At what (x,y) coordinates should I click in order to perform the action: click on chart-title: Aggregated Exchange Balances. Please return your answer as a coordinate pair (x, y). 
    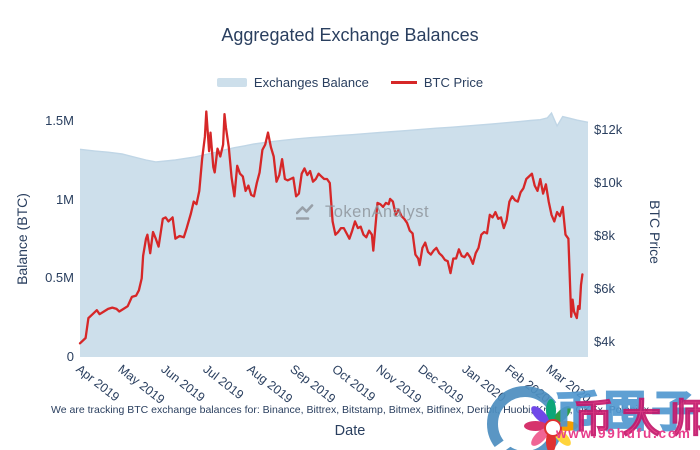
    Looking at the image, I should click on (350, 35).